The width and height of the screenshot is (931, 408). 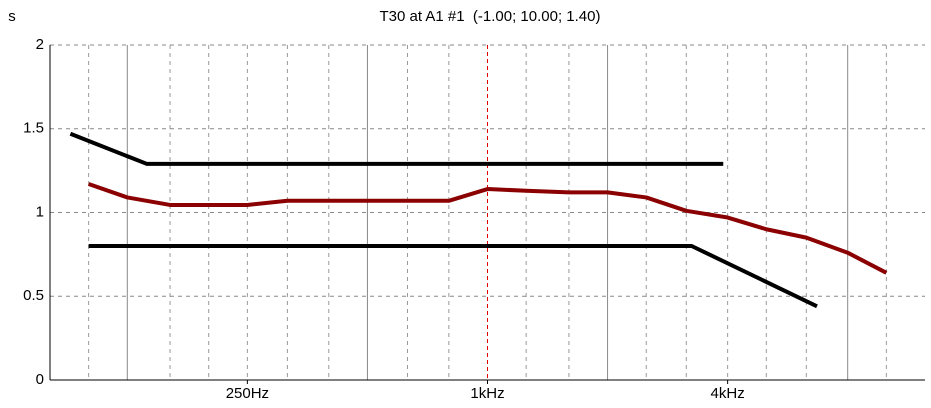 What do you see at coordinates (33, 128) in the screenshot?
I see `y-tick-label: 1.5` at bounding box center [33, 128].